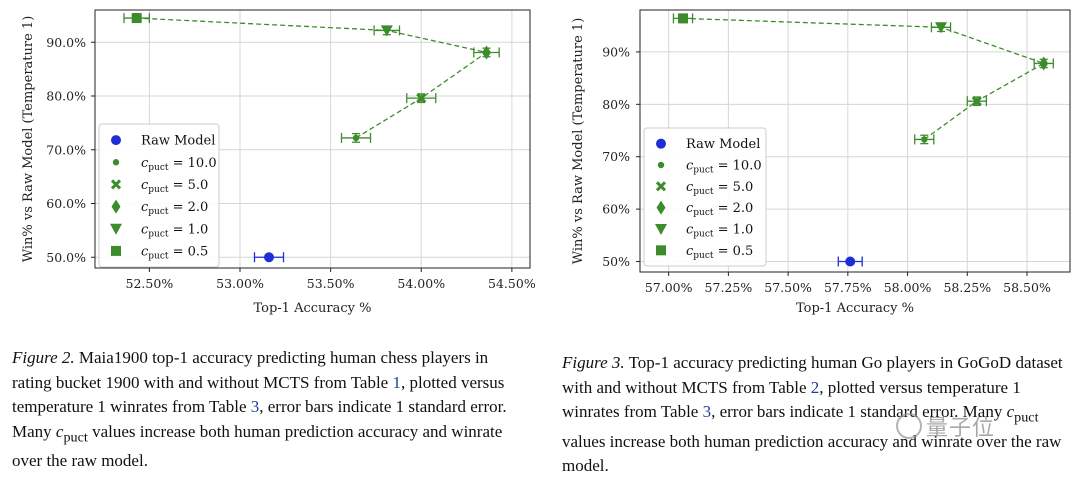 The width and height of the screenshot is (1080, 479). Describe the element at coordinates (616, 156) in the screenshot. I see `y-tick-label: 70%` at that location.